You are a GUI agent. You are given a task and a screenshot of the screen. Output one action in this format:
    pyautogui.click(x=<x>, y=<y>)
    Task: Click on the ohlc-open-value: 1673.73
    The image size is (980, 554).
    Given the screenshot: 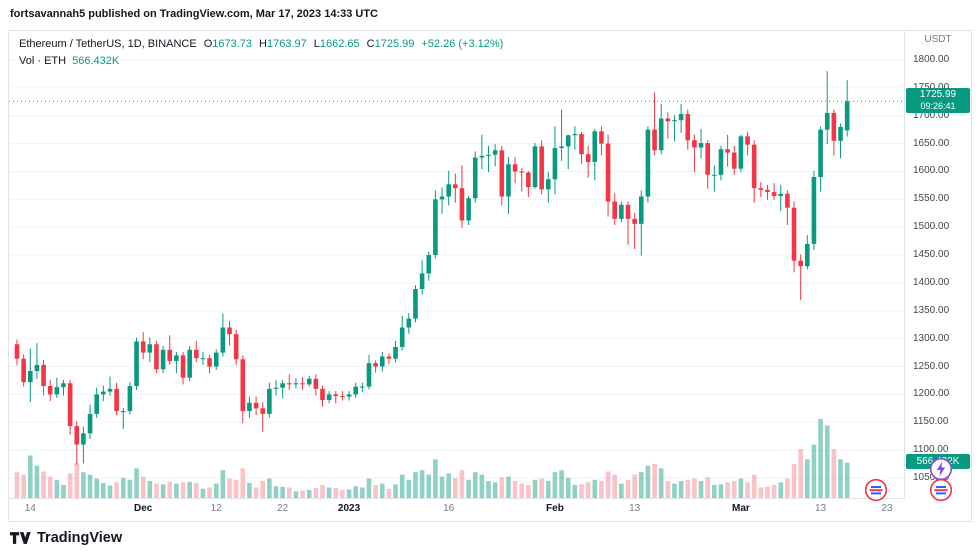 What is the action you would take?
    pyautogui.click(x=232, y=44)
    